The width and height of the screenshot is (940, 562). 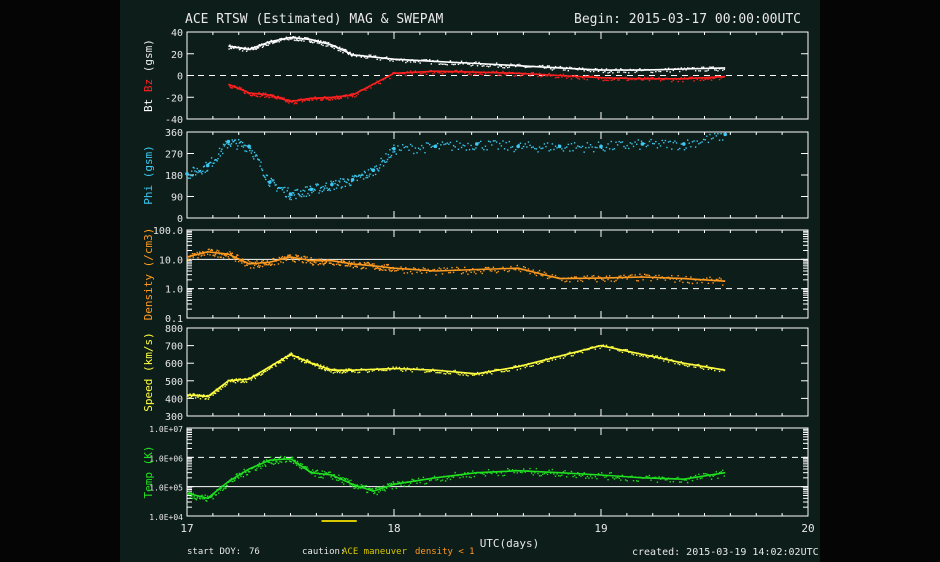 What do you see at coordinates (687, 19) in the screenshot?
I see `begin-time: Begin: 2015-03-17 00:00:00UTC` at bounding box center [687, 19].